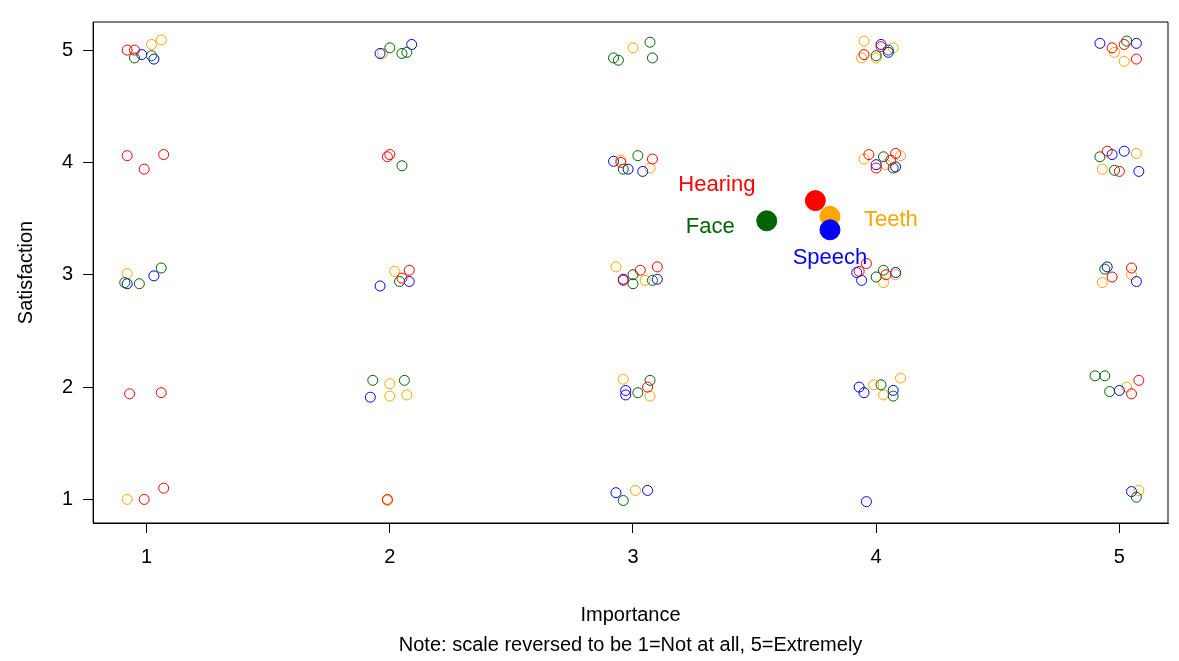  I want to click on series-label: Teeth, so click(890, 219).